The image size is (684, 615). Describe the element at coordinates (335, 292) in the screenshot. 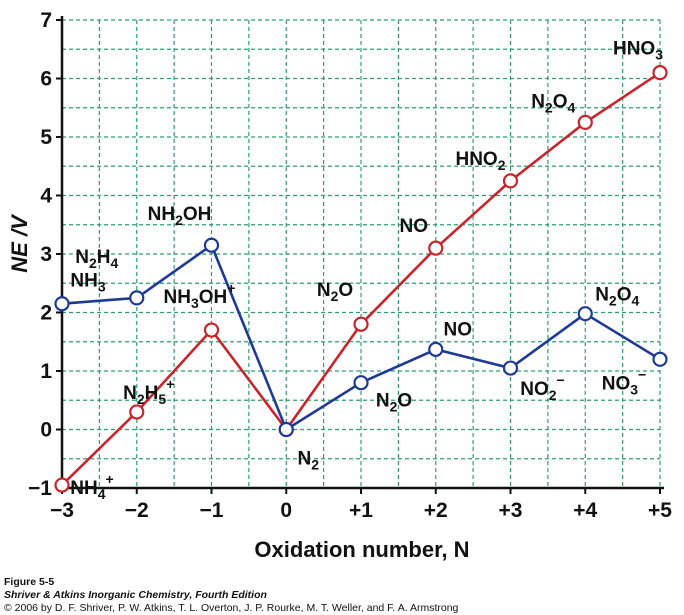

I see `species-label-acid: N2O` at that location.